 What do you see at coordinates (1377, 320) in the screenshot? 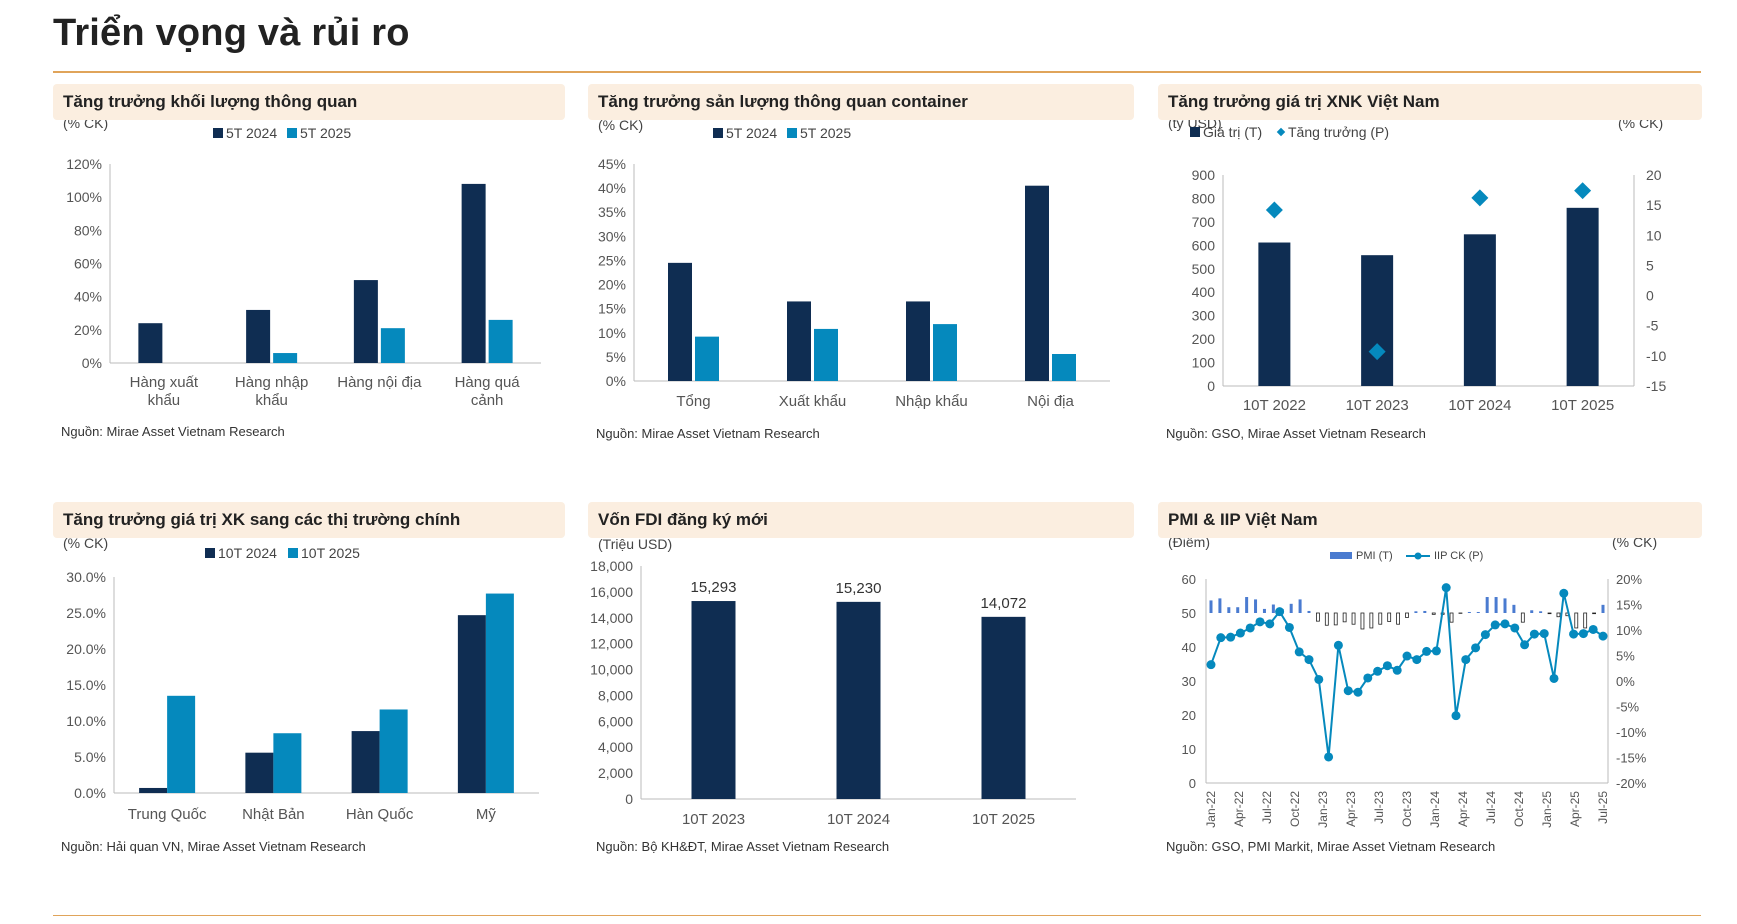
I see `bar-gia-tri` at bounding box center [1377, 320].